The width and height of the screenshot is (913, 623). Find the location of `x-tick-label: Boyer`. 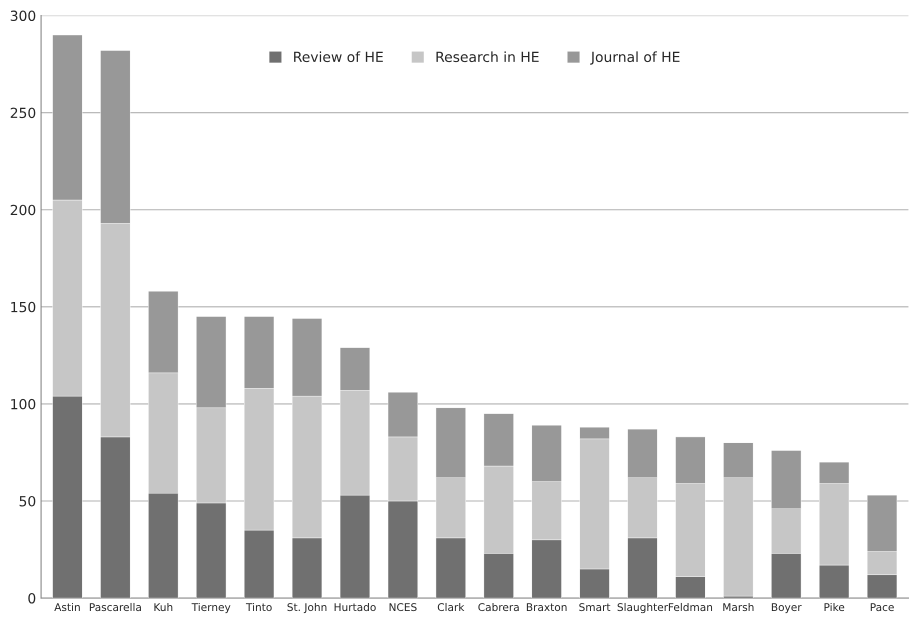

x-tick-label: Boyer is located at coordinates (787, 608).